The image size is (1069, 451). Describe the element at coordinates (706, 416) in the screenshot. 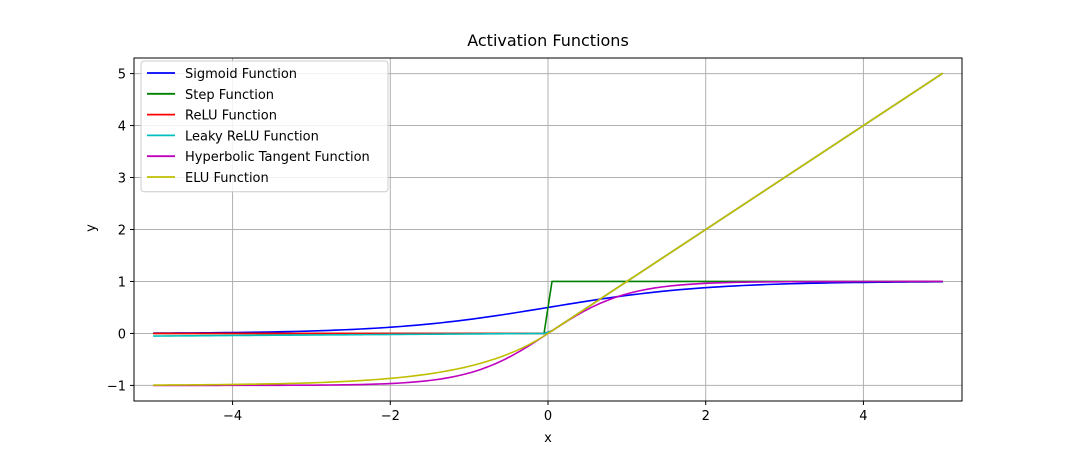

I see `x-tick-label: 2` at that location.